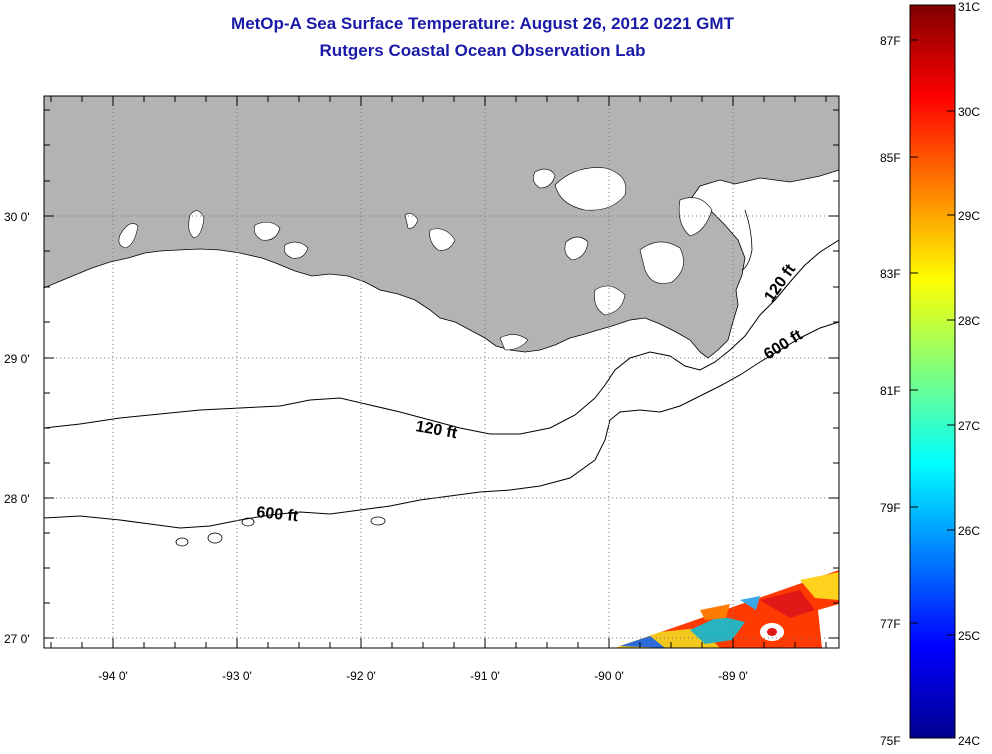 Image resolution: width=992 pixels, height=754 pixels. What do you see at coordinates (969, 426) in the screenshot?
I see `colorbar-c-label: 27C` at bounding box center [969, 426].